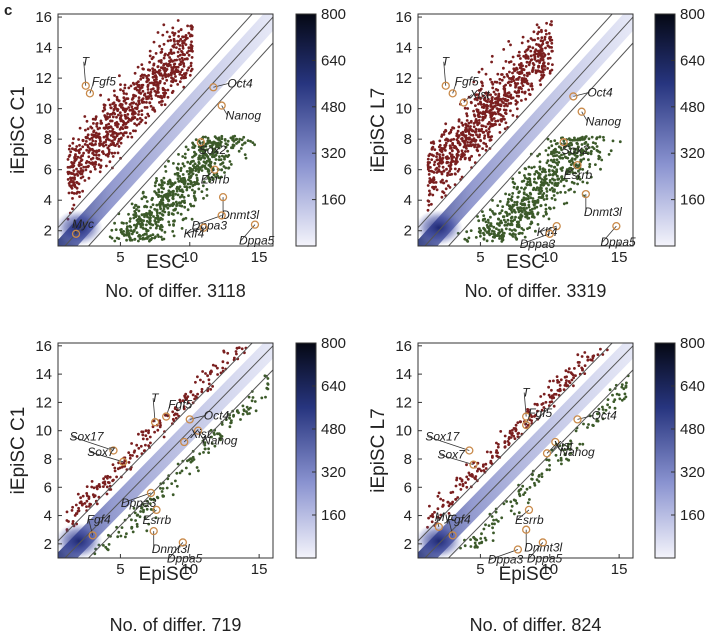  What do you see at coordinates (333, 386) in the screenshot?
I see `colorbar-tick-label: 640` at bounding box center [333, 386].